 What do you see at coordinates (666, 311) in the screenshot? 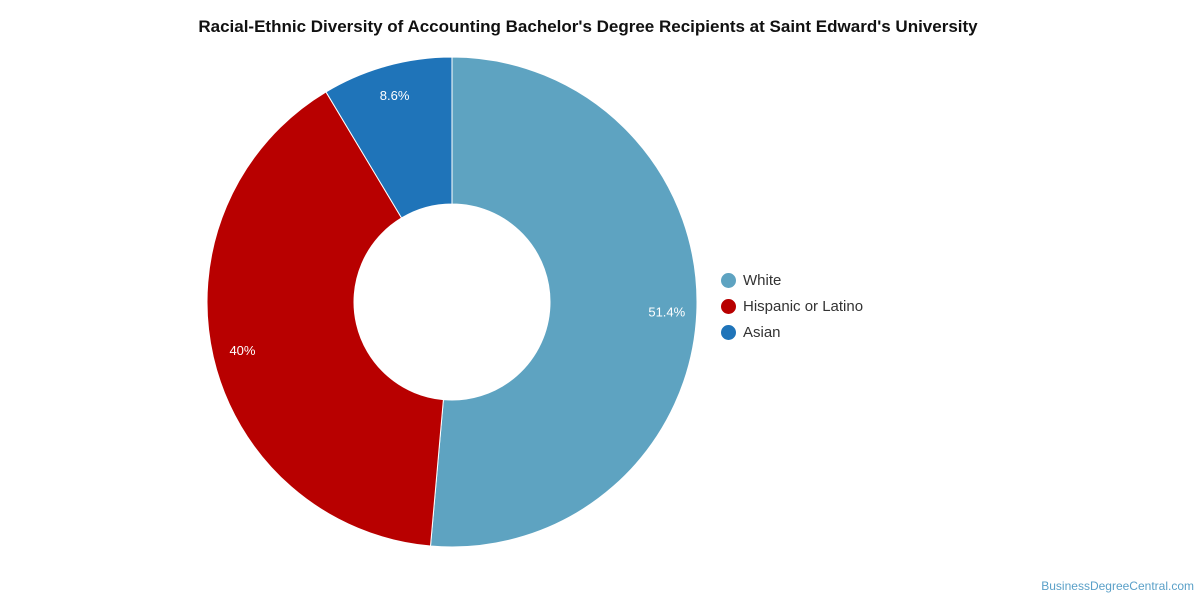
I see `slice-label-white: 51.4%` at bounding box center [666, 311].